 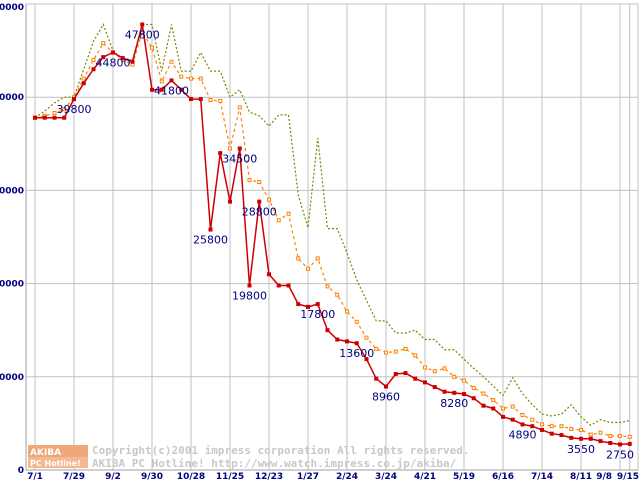 I want to click on y-tick-label: 40000, so click(x=12, y=98).